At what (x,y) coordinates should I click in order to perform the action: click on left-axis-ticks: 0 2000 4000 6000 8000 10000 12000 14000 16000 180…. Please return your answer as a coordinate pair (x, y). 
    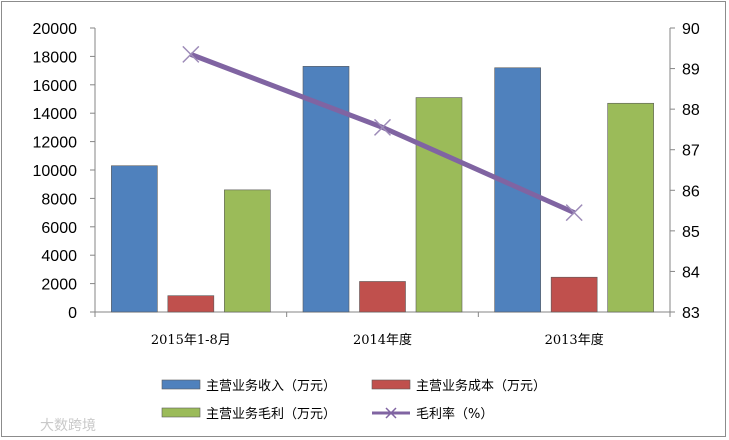
    Looking at the image, I should click on (64, 171).